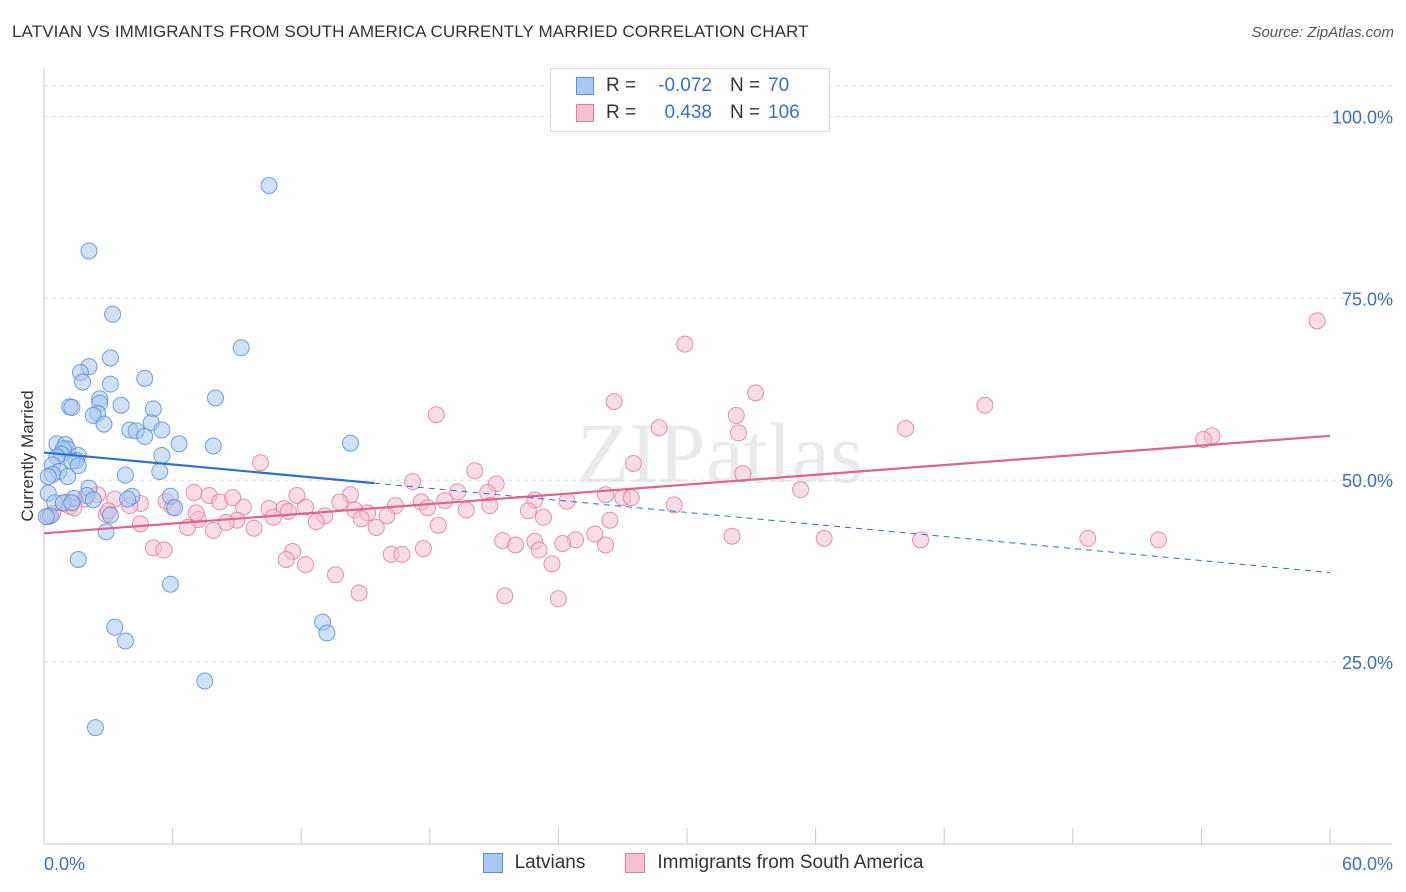 This screenshot has width=1406, height=892. I want to click on legend-r-value: -0.072, so click(685, 85).